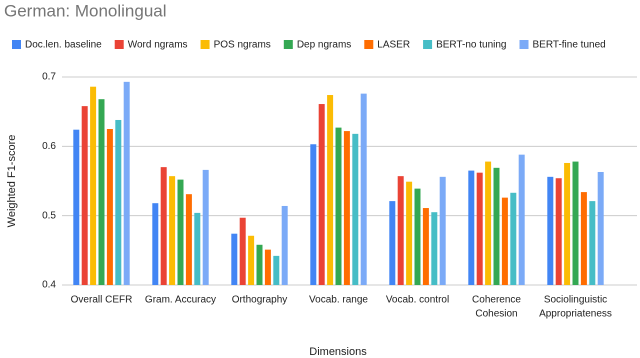  I want to click on y-tick-label: 0.5, so click(49, 215).